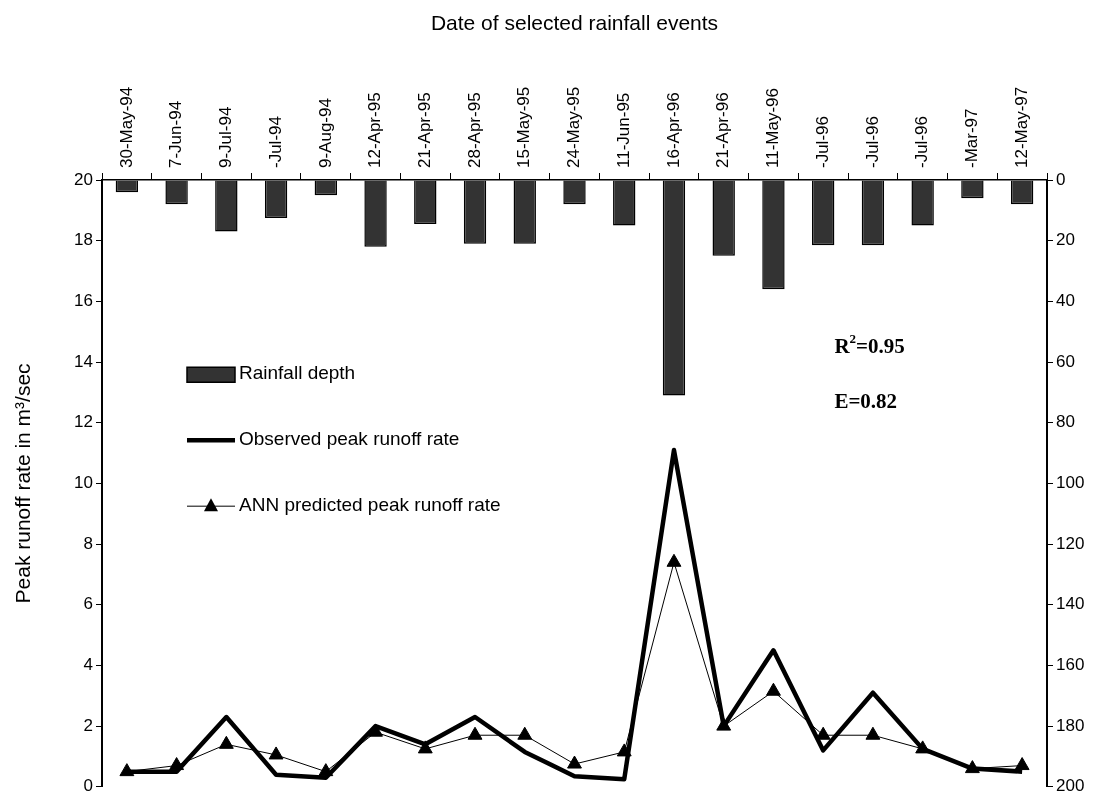  I want to click on y2-tick-label: 200, so click(1070, 786).